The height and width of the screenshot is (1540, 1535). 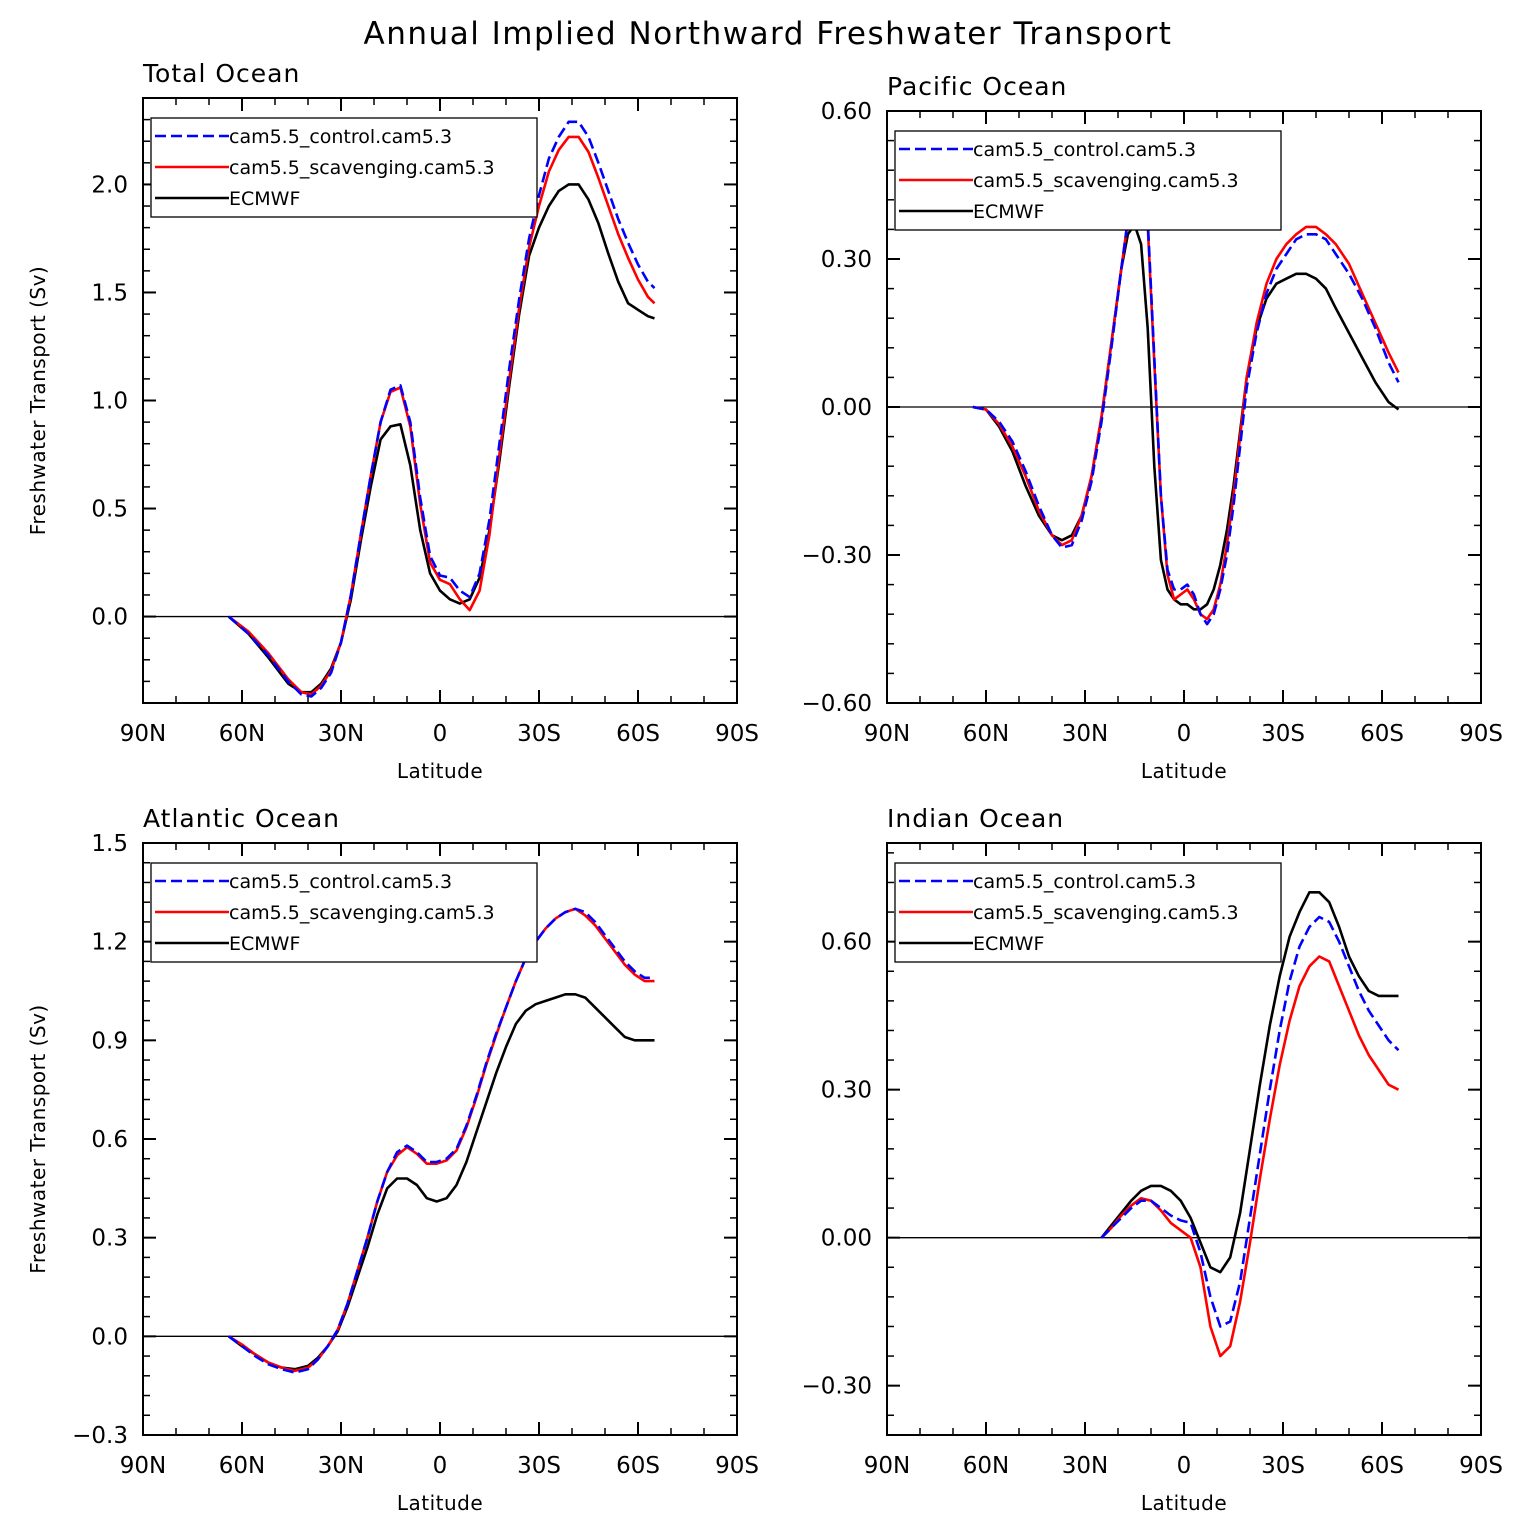 I want to click on panel-title: Total Ocean, so click(x=221, y=73).